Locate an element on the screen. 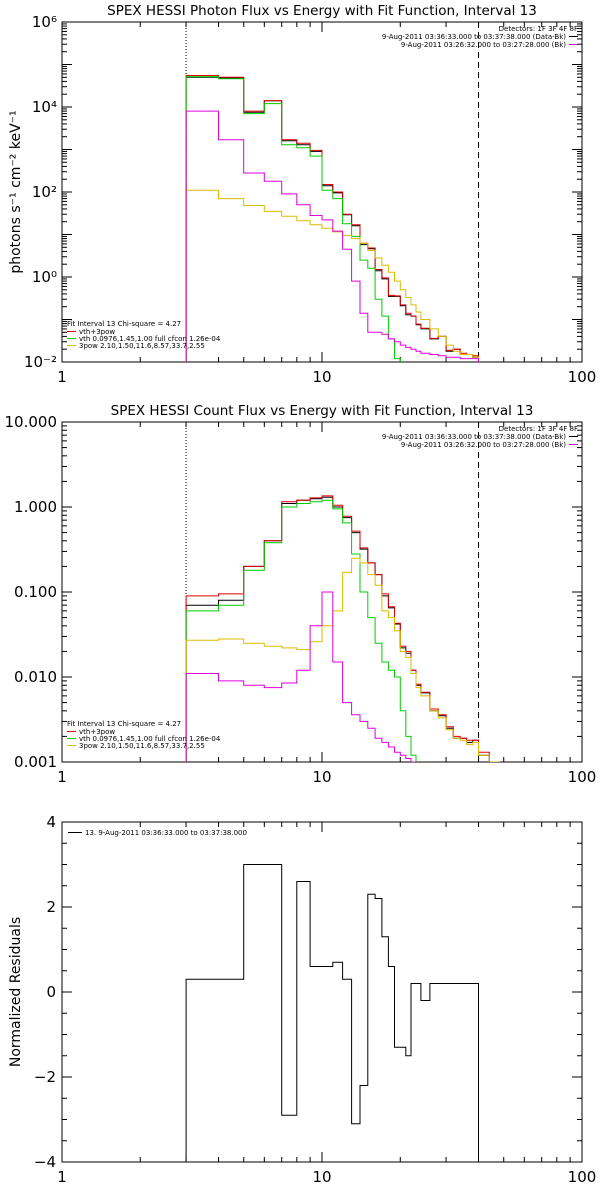 The width and height of the screenshot is (600, 1200). count-flux-fit-label: Fit Interval 13 Chi-square = 4.27 is located at coordinates (124, 724).